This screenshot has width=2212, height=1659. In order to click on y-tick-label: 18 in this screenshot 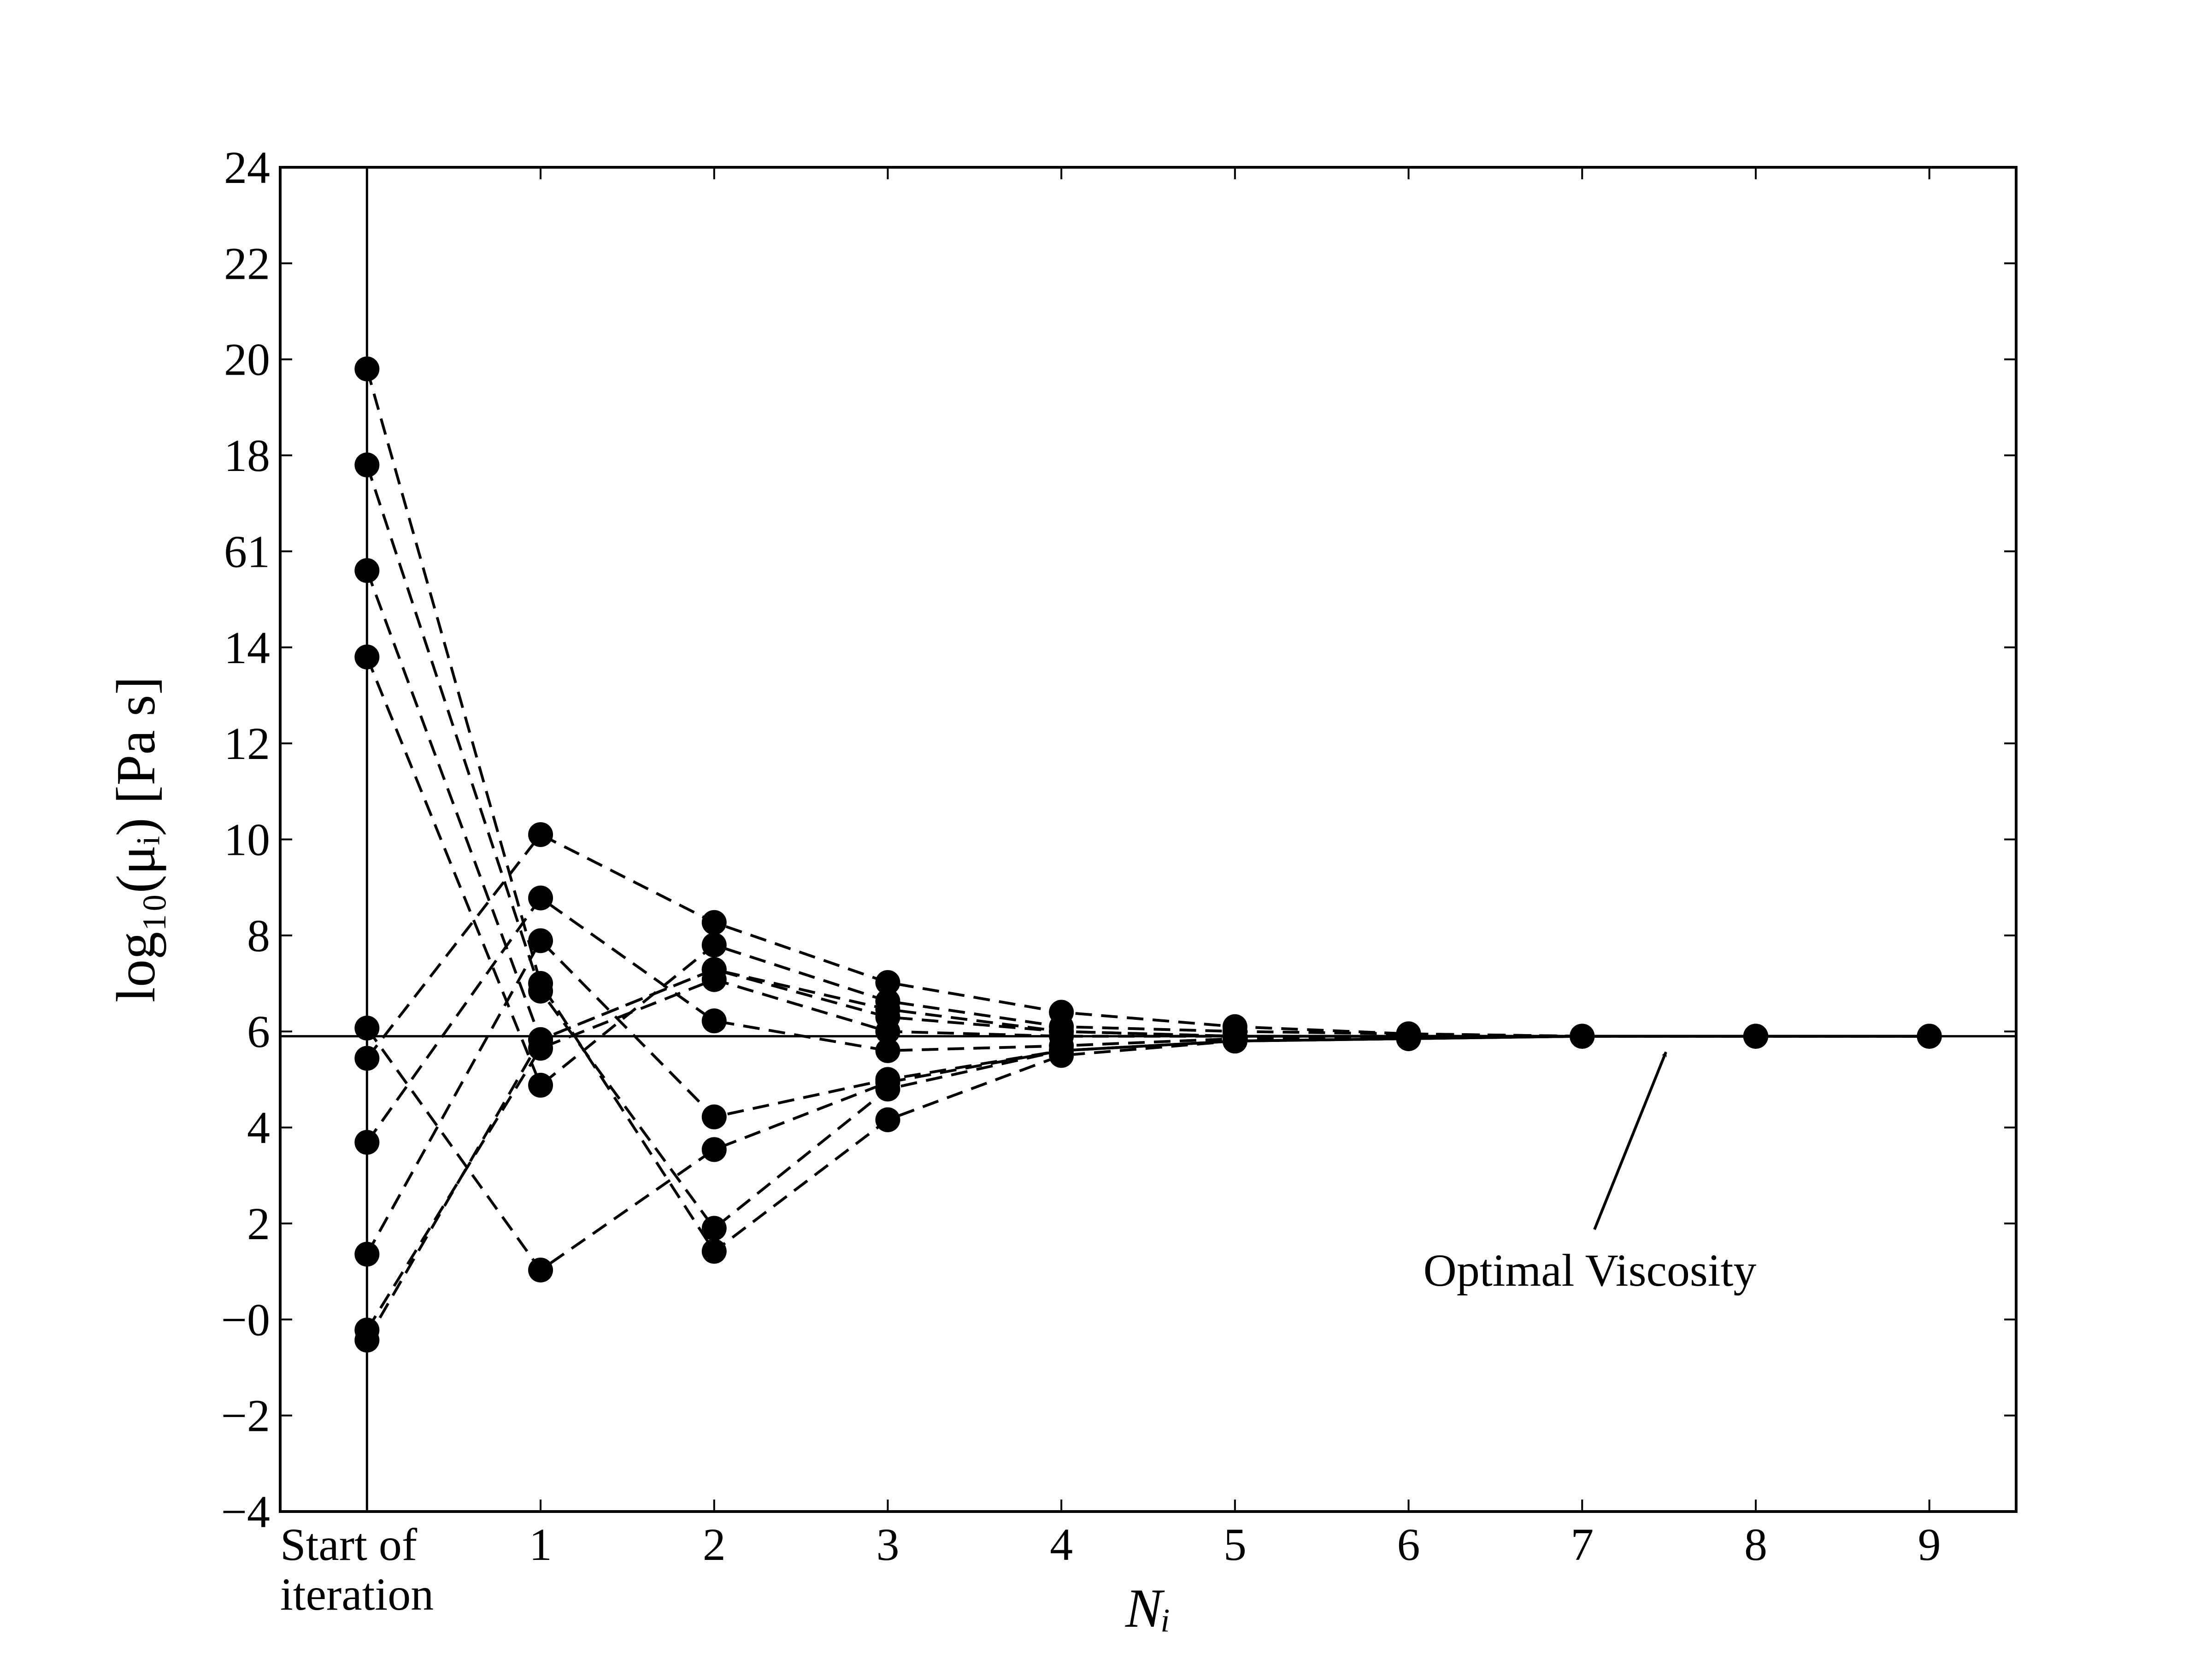, I will do `click(247, 455)`.